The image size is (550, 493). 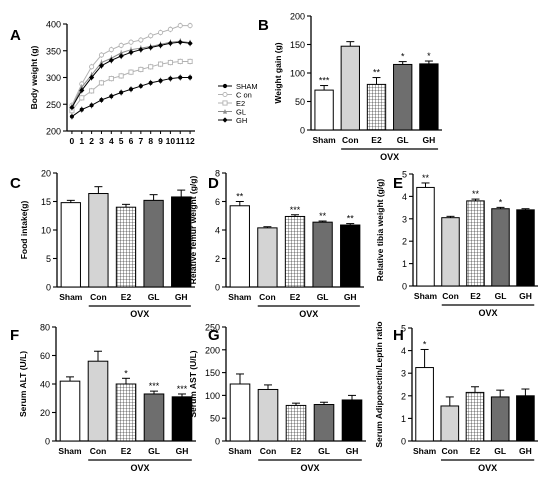 I want to click on panel-letter: F, so click(x=14, y=335).